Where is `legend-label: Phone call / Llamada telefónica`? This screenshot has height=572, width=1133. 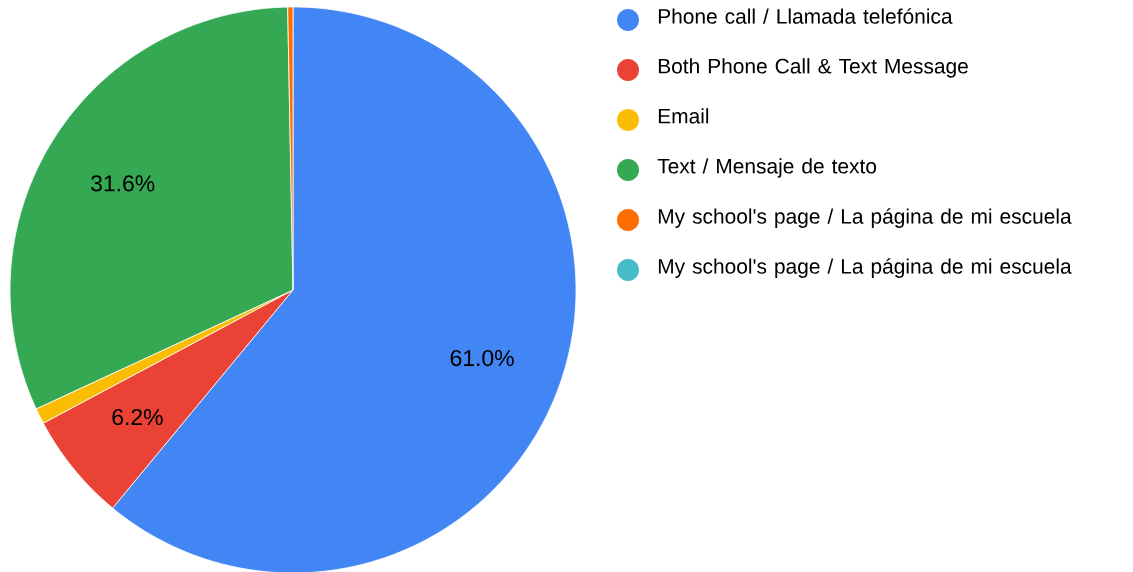 legend-label: Phone call / Llamada telefónica is located at coordinates (805, 16).